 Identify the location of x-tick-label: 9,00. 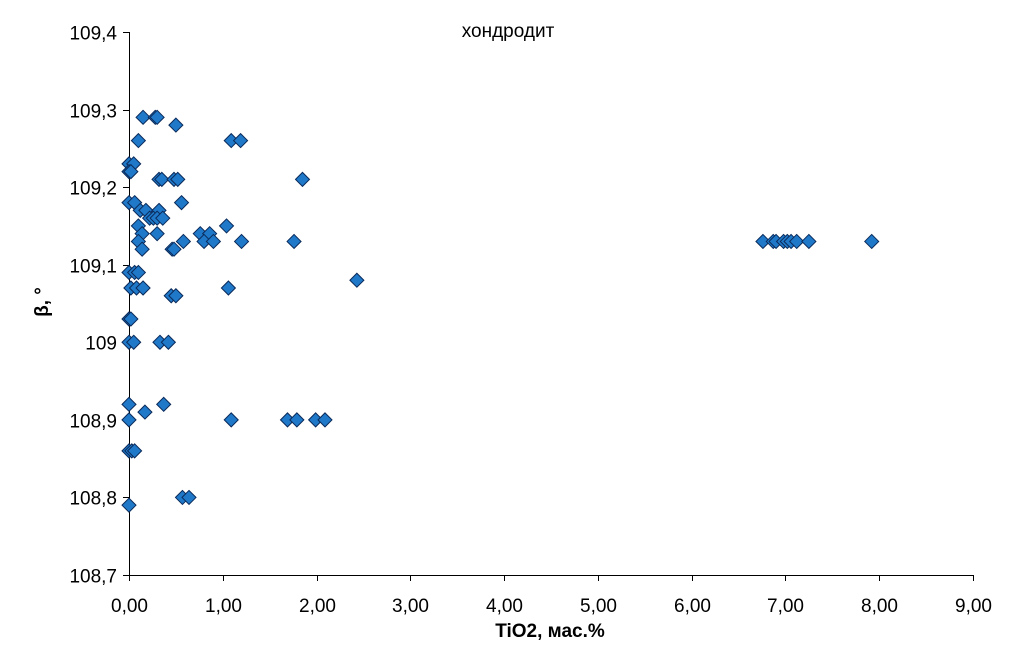
(973, 606).